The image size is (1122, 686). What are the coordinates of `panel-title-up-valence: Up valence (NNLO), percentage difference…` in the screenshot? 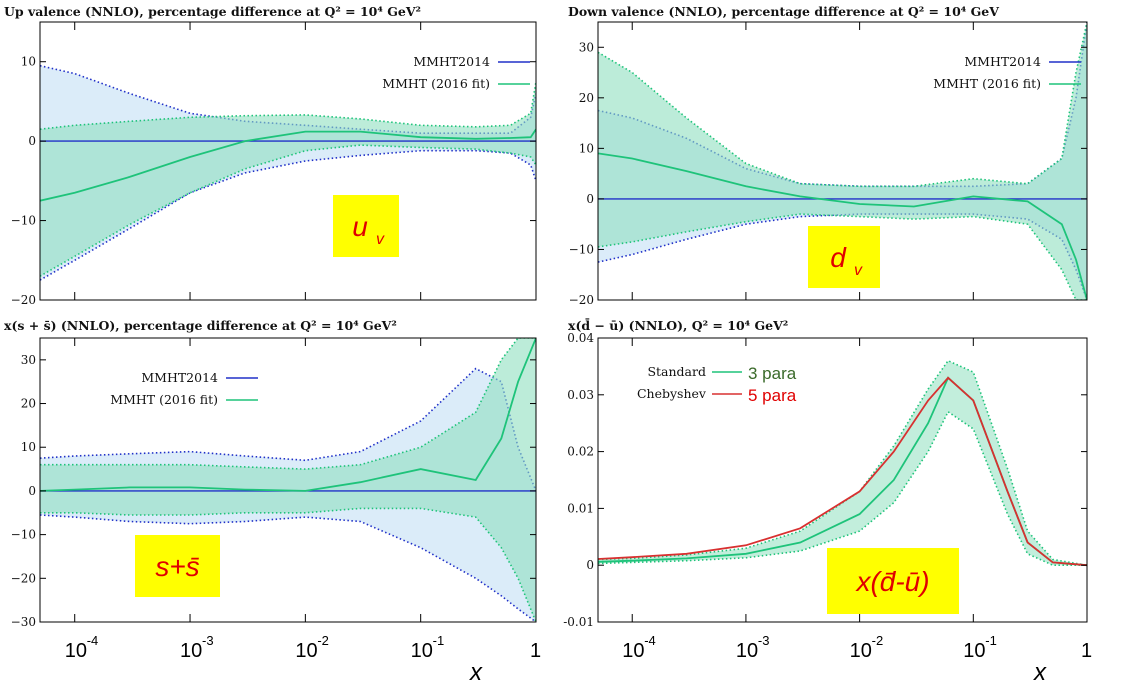 It's located at (212, 11).